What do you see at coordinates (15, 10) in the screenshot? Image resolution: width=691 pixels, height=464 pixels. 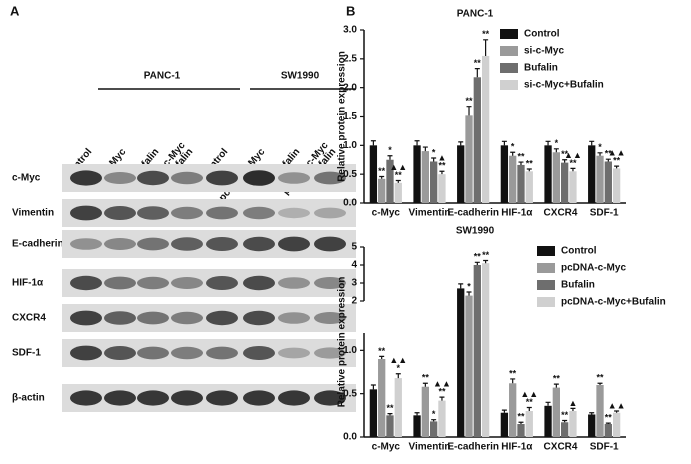 I see `panel-label: A` at bounding box center [15, 10].